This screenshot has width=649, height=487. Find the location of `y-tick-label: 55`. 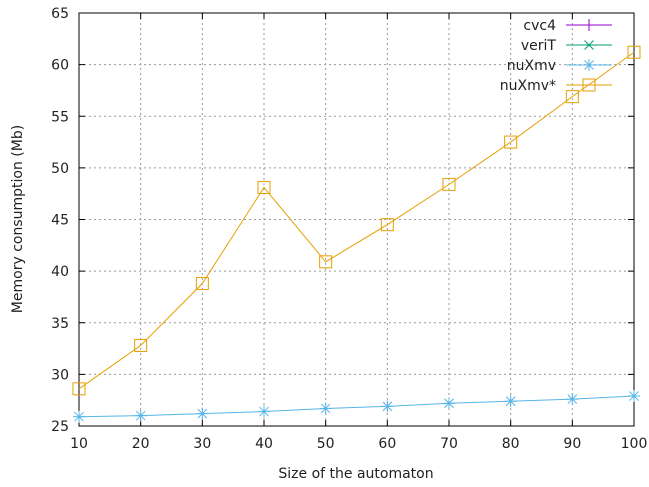

y-tick-label: 55 is located at coordinates (60, 117).